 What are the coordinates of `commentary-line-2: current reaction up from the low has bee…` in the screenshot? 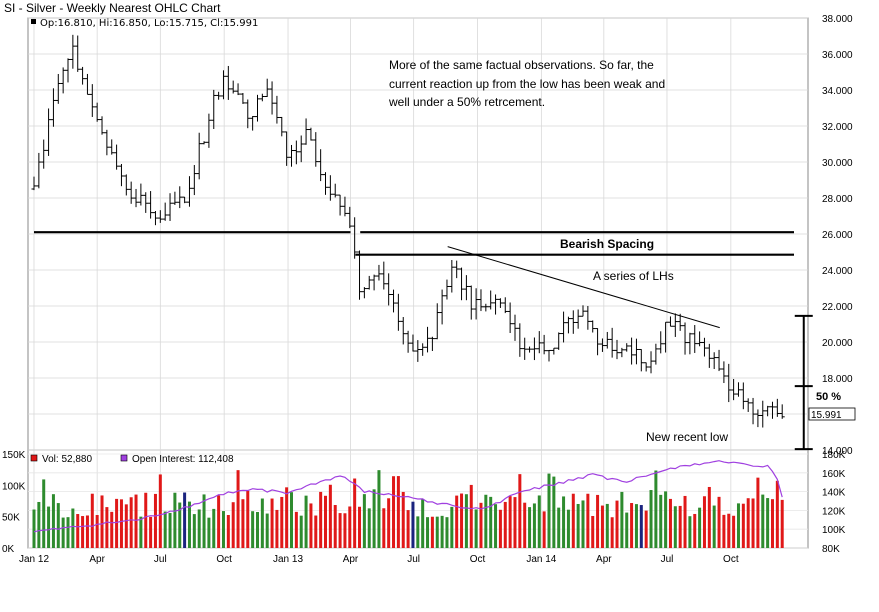 It's located at (527, 84).